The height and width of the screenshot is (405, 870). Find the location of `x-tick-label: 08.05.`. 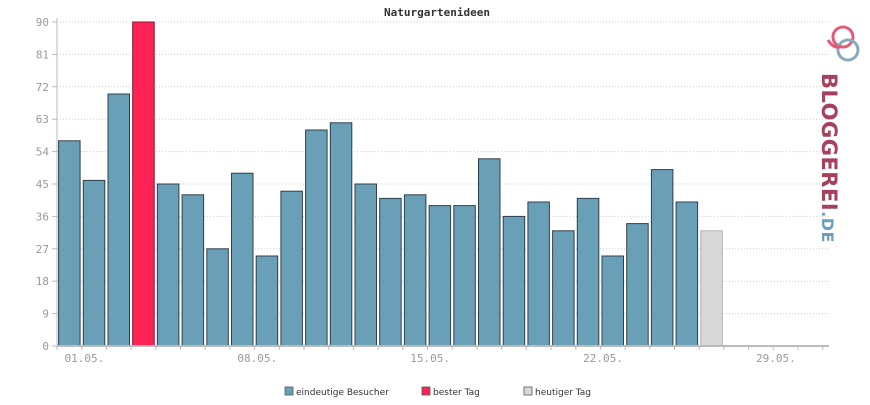

x-tick-label: 08.05. is located at coordinates (257, 358).